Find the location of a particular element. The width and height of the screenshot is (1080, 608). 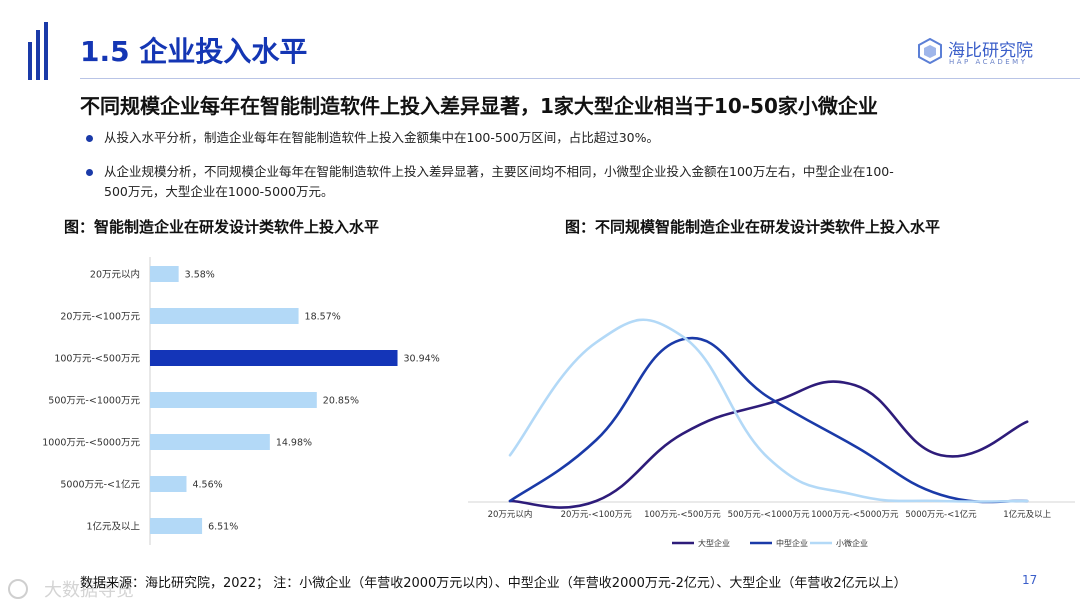

data-label: 30.94% is located at coordinates (422, 359).